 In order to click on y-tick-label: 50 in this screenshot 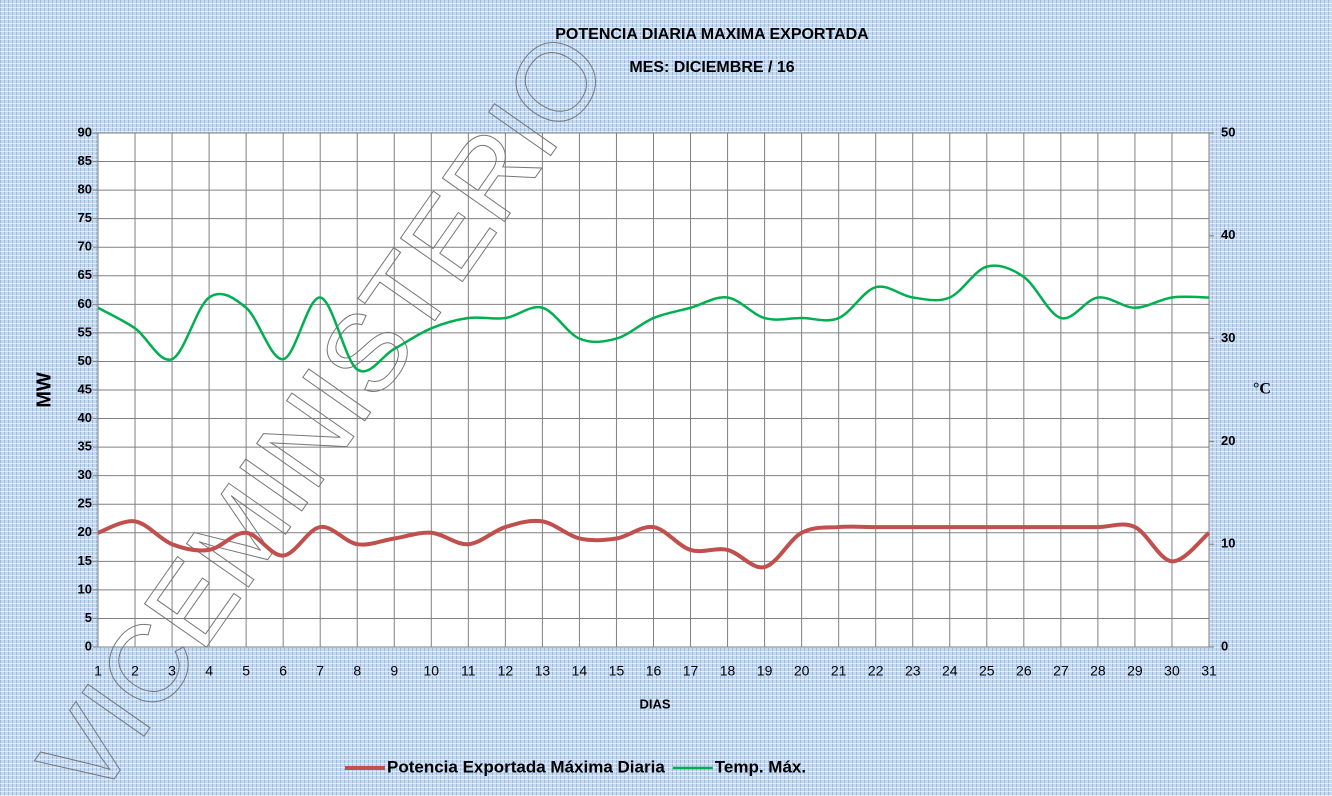, I will do `click(85, 360)`.